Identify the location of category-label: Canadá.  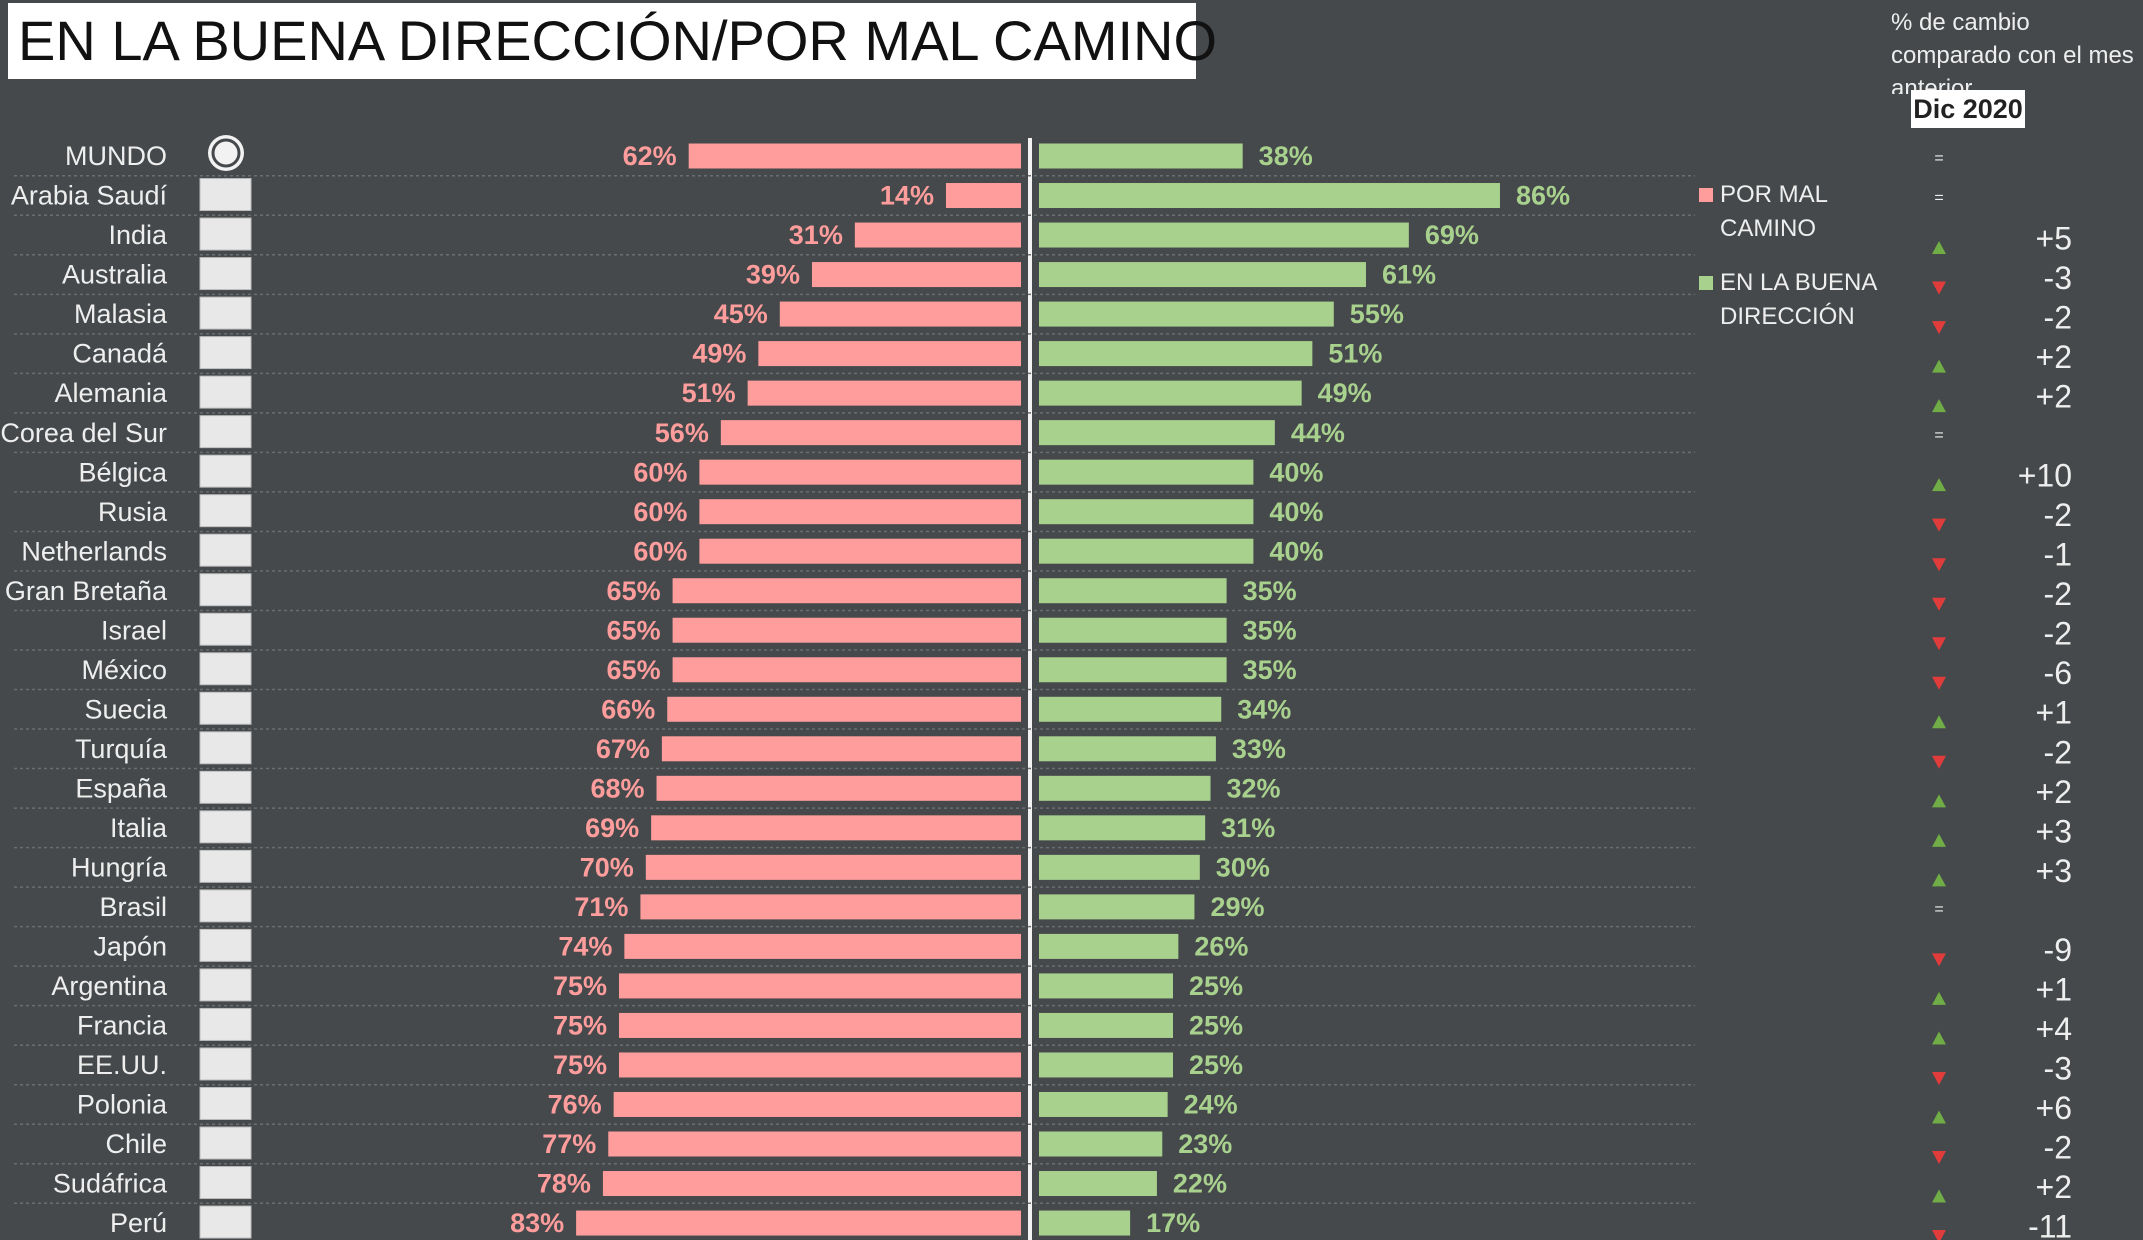
(120, 354).